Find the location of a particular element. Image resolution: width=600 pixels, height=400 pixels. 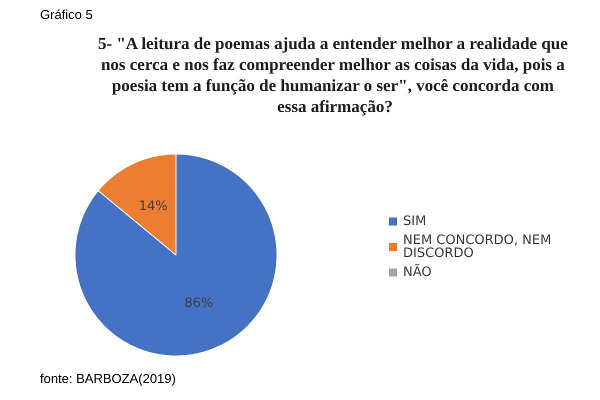

data-label: 86% is located at coordinates (199, 303).